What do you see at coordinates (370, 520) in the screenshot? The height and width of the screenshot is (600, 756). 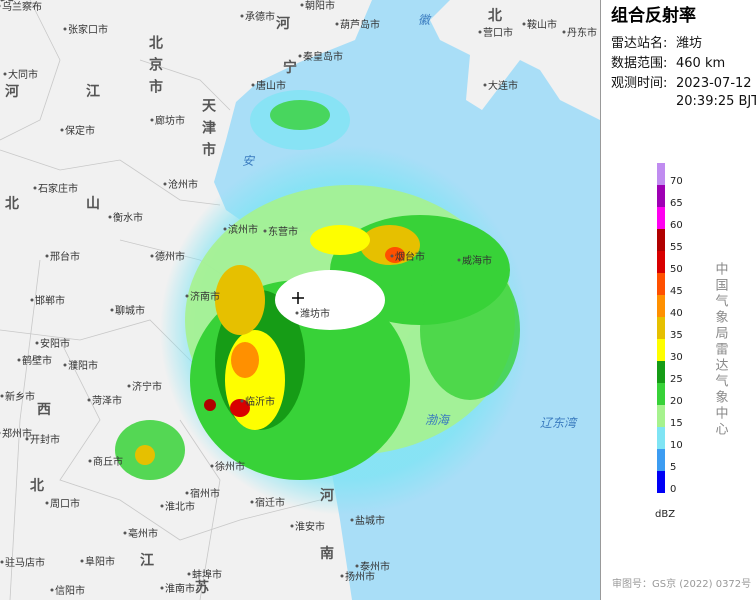 I see `city-label: 盐城市` at bounding box center [370, 520].